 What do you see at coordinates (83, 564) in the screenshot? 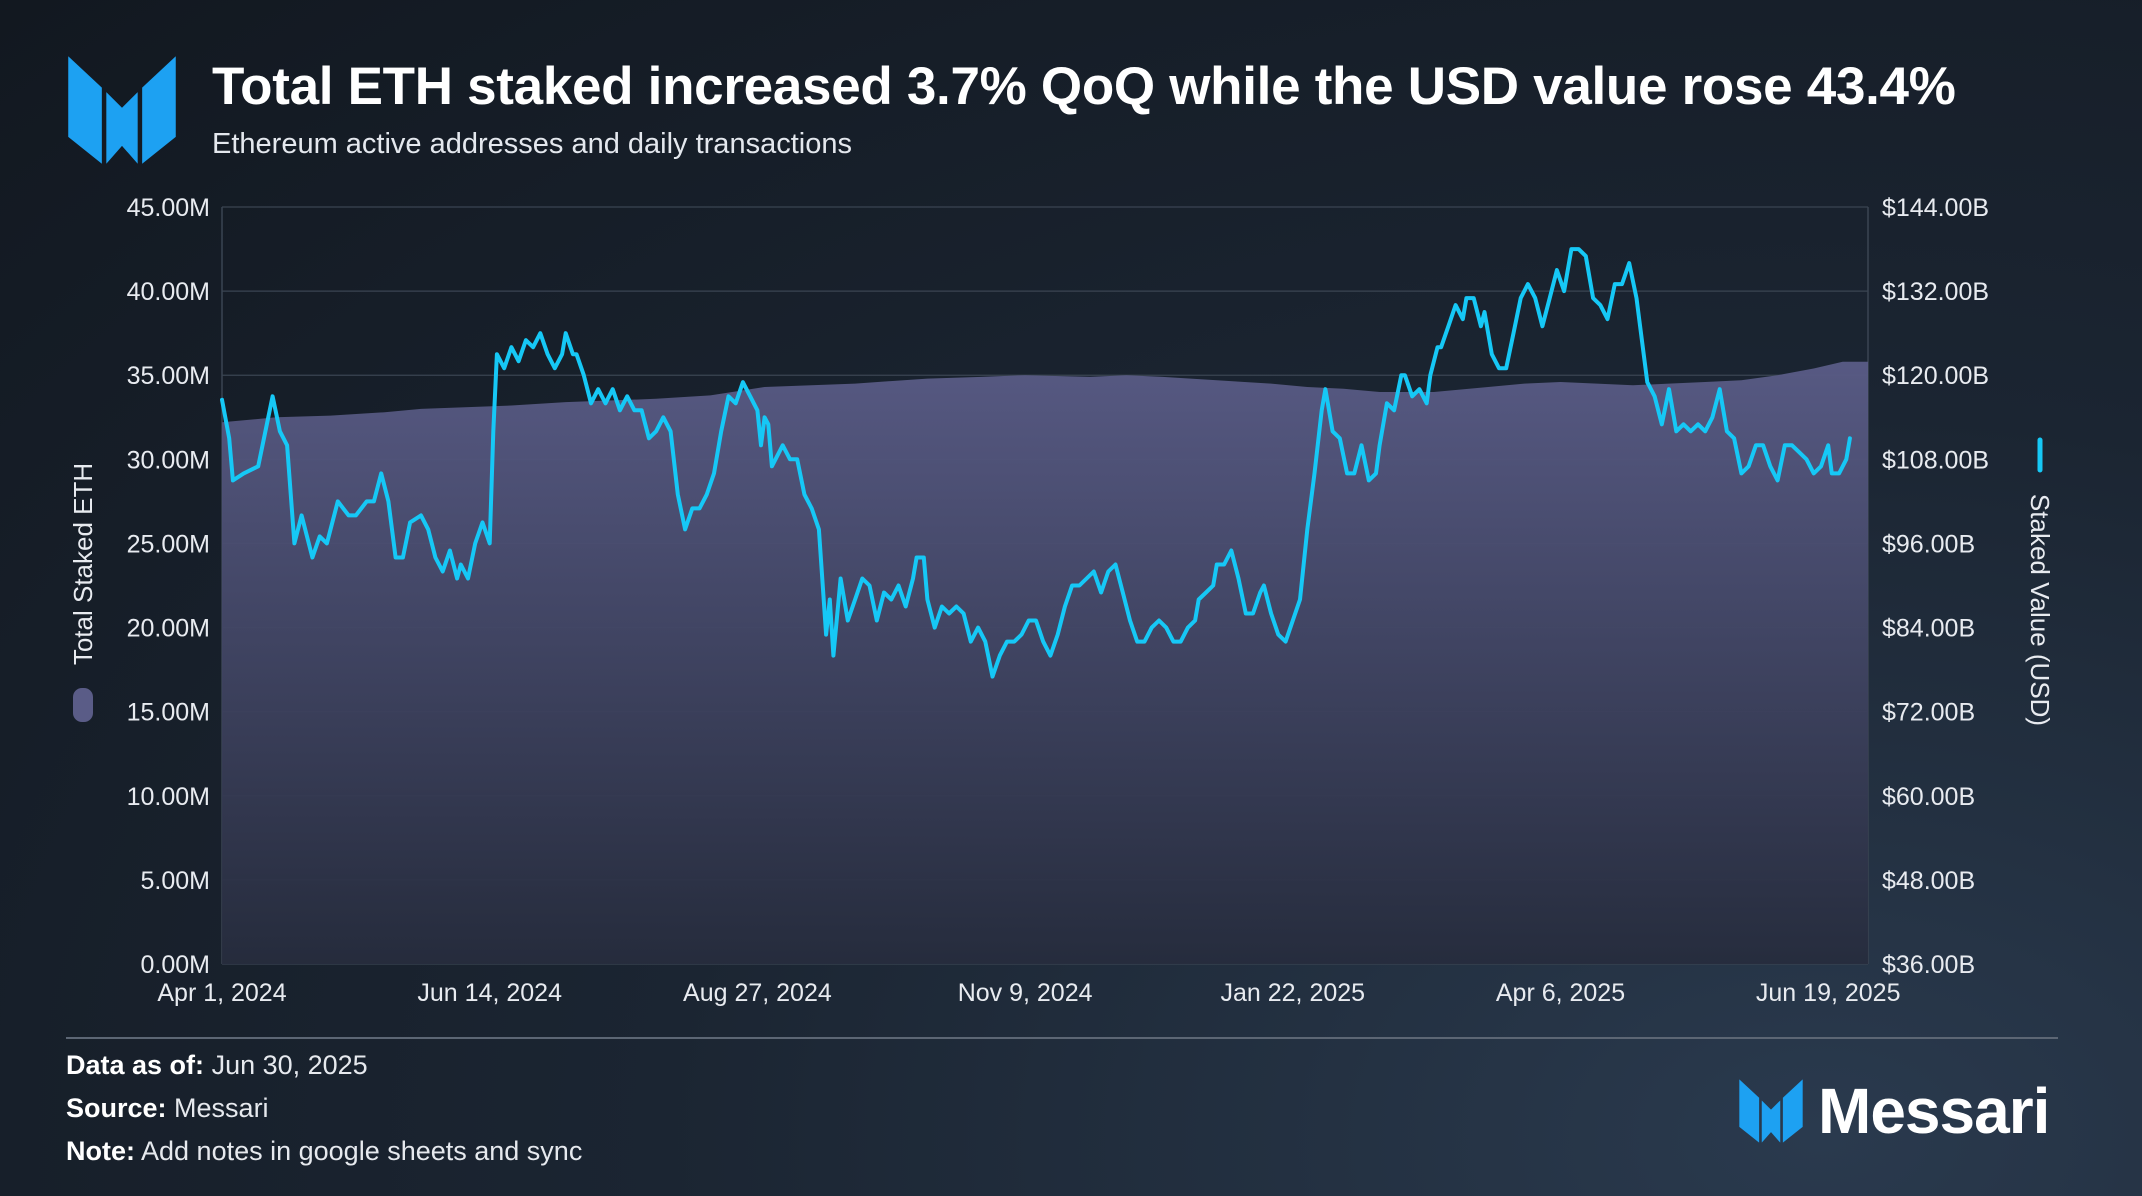
I see `left-axis-title: Total Staked ETH` at bounding box center [83, 564].